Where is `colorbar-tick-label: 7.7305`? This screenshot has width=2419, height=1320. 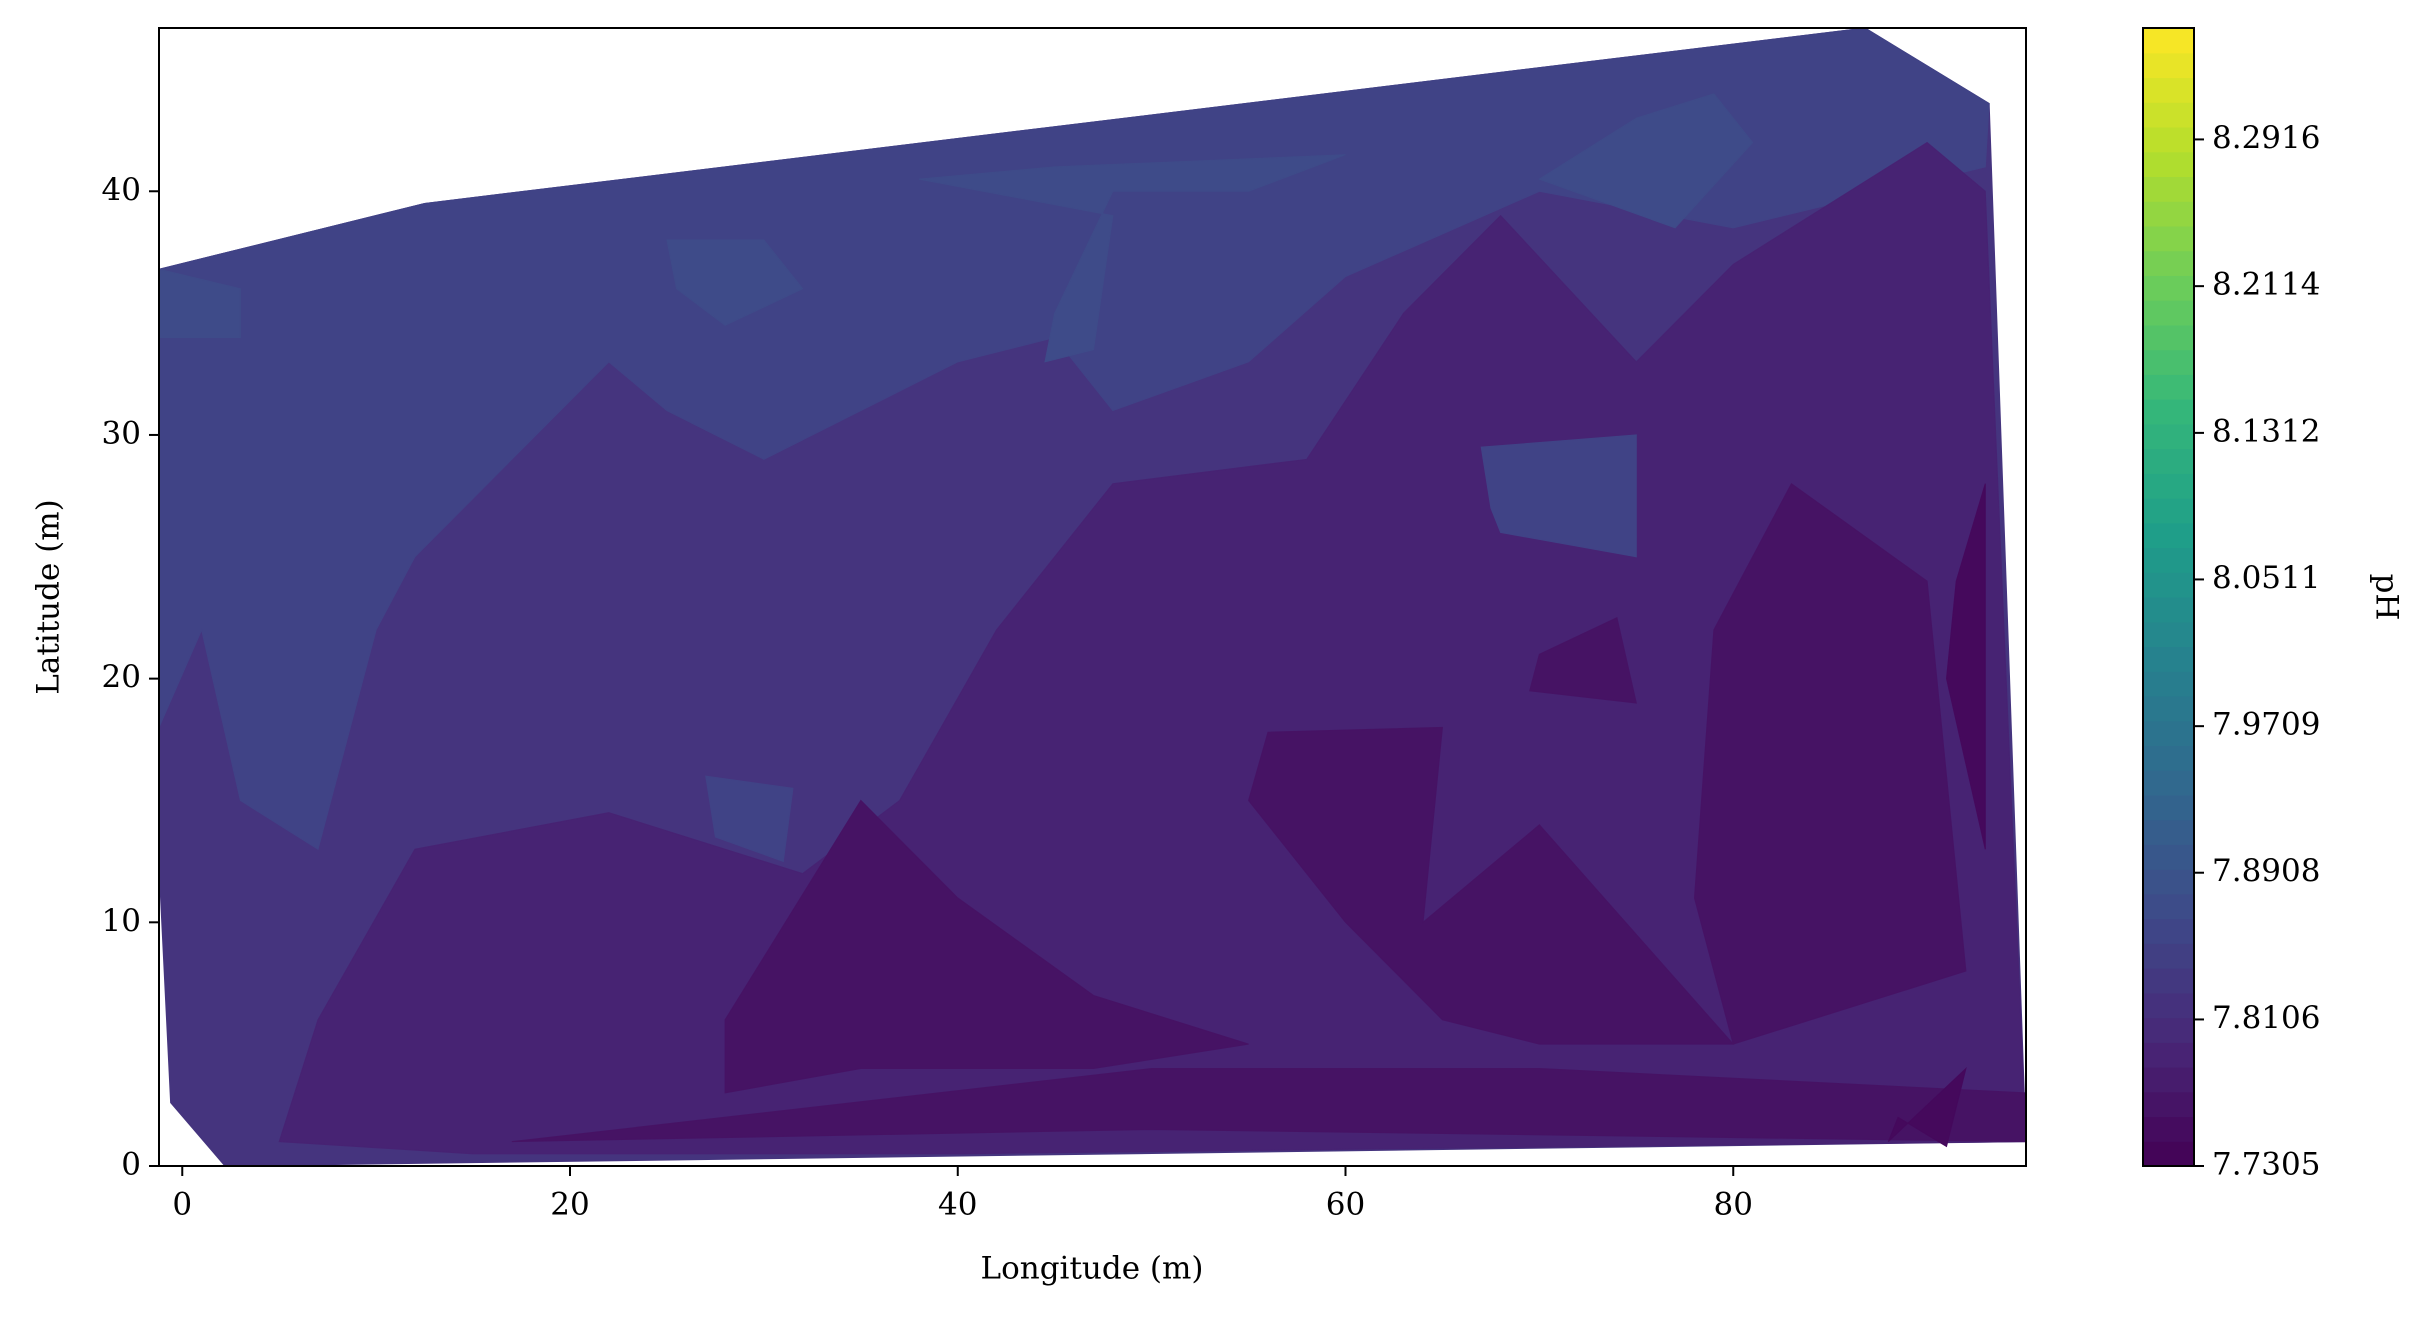 colorbar-tick-label: 7.7305 is located at coordinates (2266, 1165).